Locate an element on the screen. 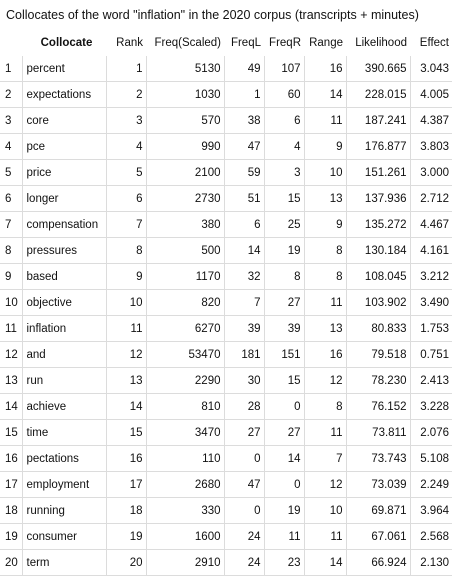 Image resolution: width=452 pixels, height=576 pixels. cell-freqr: 0 is located at coordinates (283, 484).